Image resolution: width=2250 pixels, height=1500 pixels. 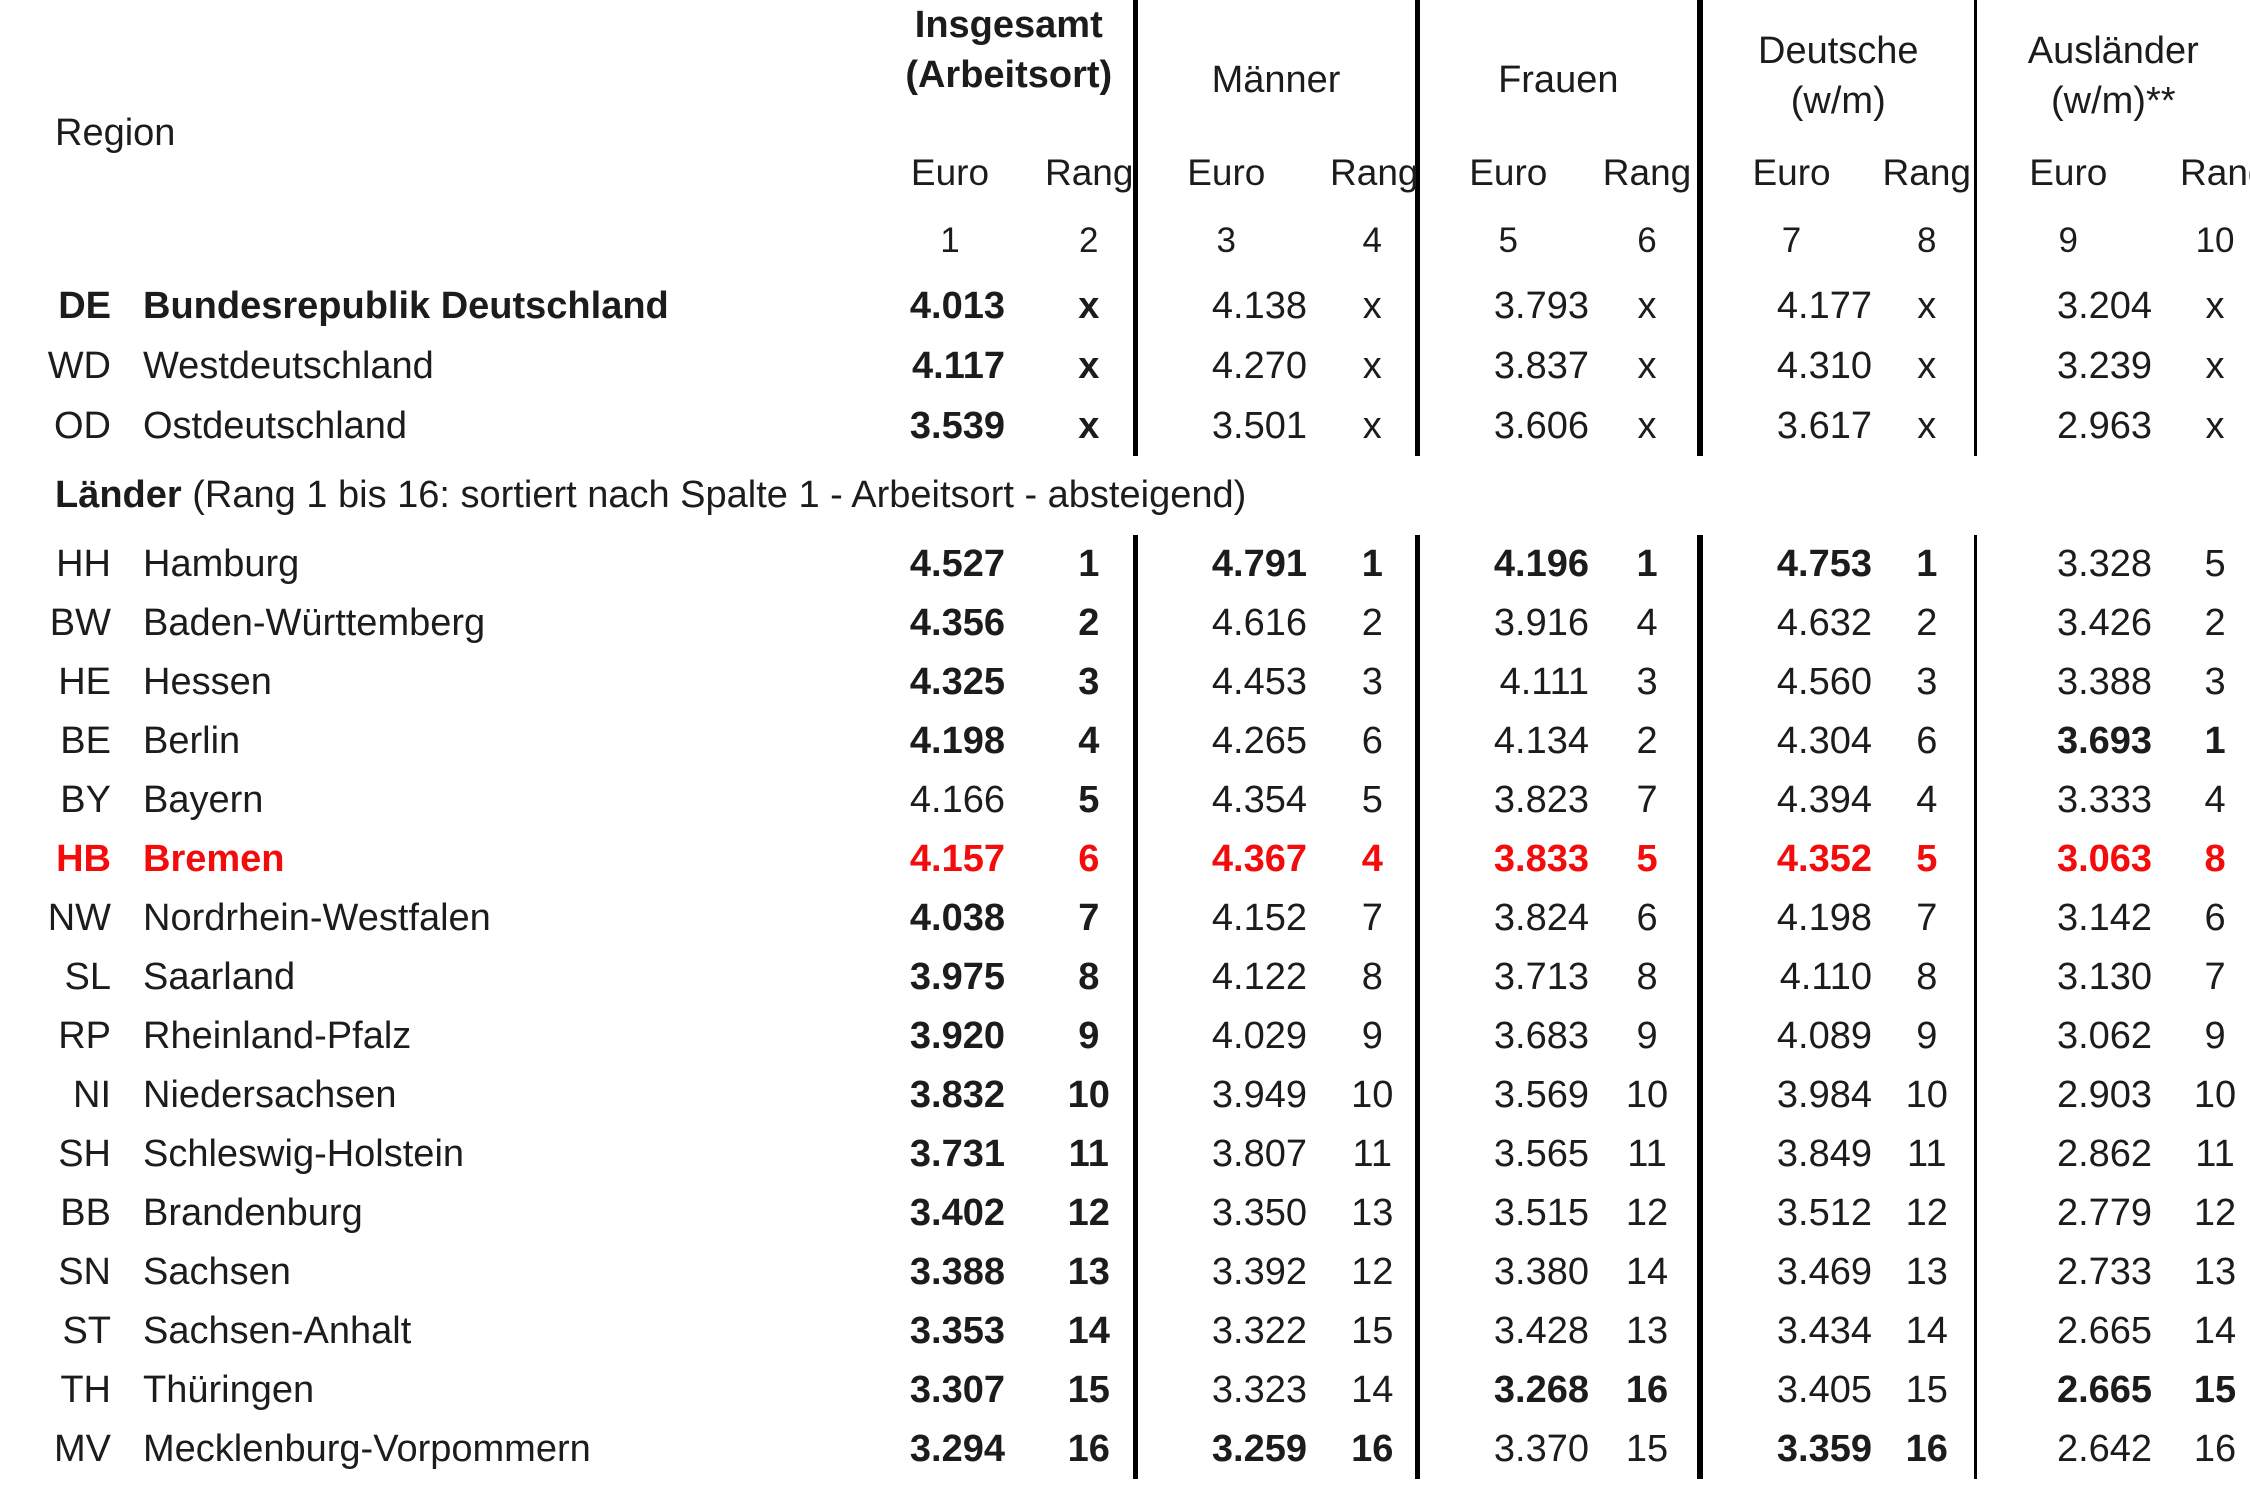 What do you see at coordinates (84, 1036) in the screenshot?
I see `region-code: RP` at bounding box center [84, 1036].